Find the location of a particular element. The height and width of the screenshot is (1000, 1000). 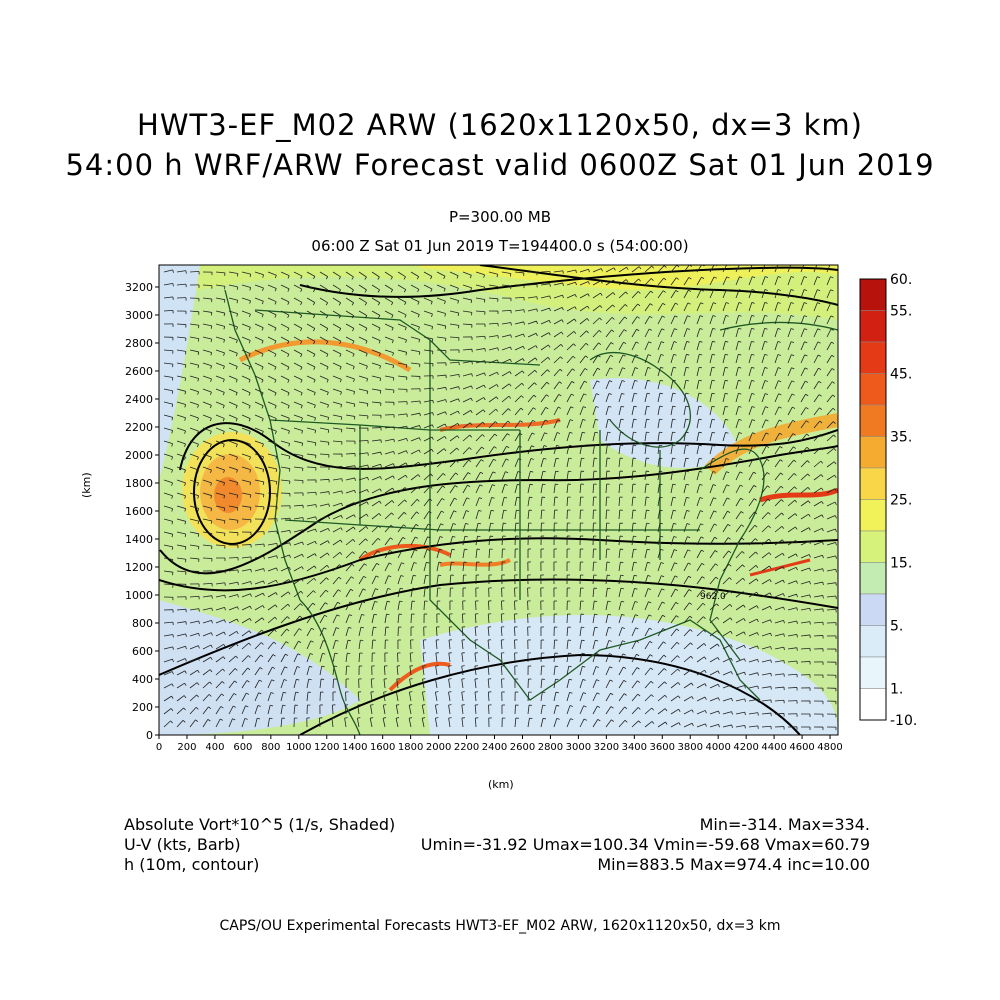

colorbar-swatch is located at coordinates (873, 641).